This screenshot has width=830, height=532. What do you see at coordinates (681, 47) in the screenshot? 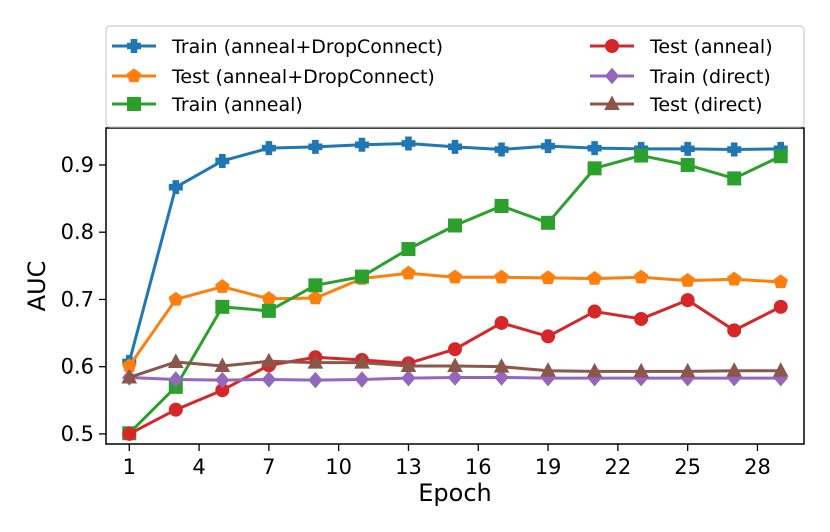
I see `legend-entry: Test (anneal)` at bounding box center [681, 47].